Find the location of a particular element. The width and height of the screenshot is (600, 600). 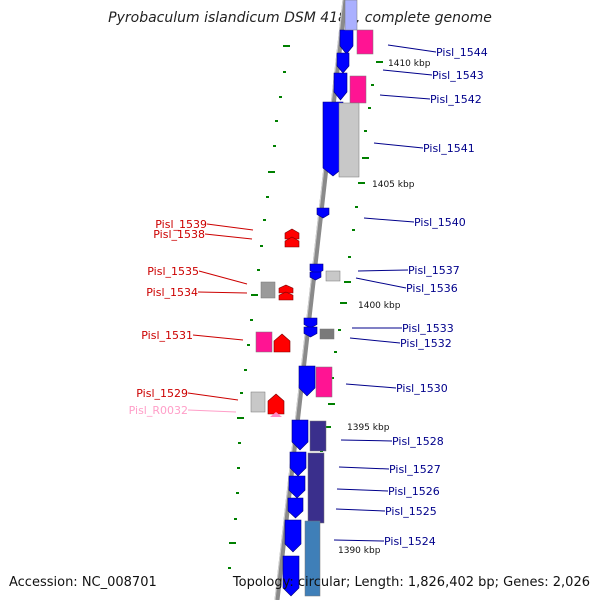

gene-label-pisl_1533: Pisl_1533 is located at coordinates (428, 328).